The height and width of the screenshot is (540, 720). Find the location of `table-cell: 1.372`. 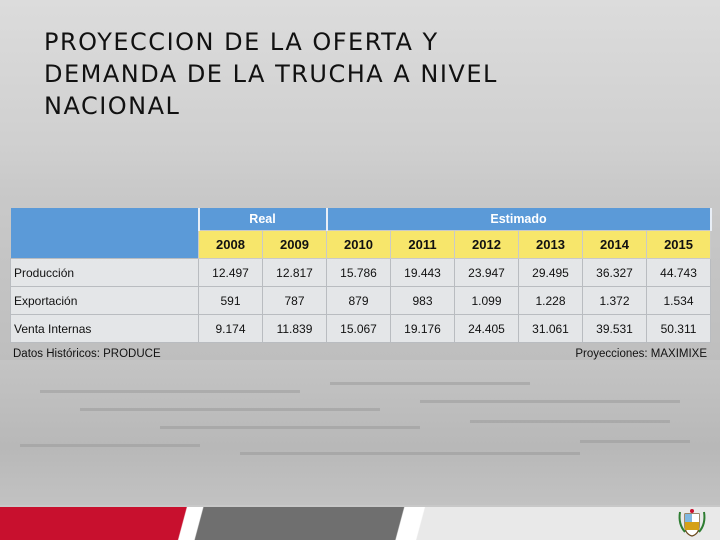

table-cell: 1.372 is located at coordinates (614, 300).